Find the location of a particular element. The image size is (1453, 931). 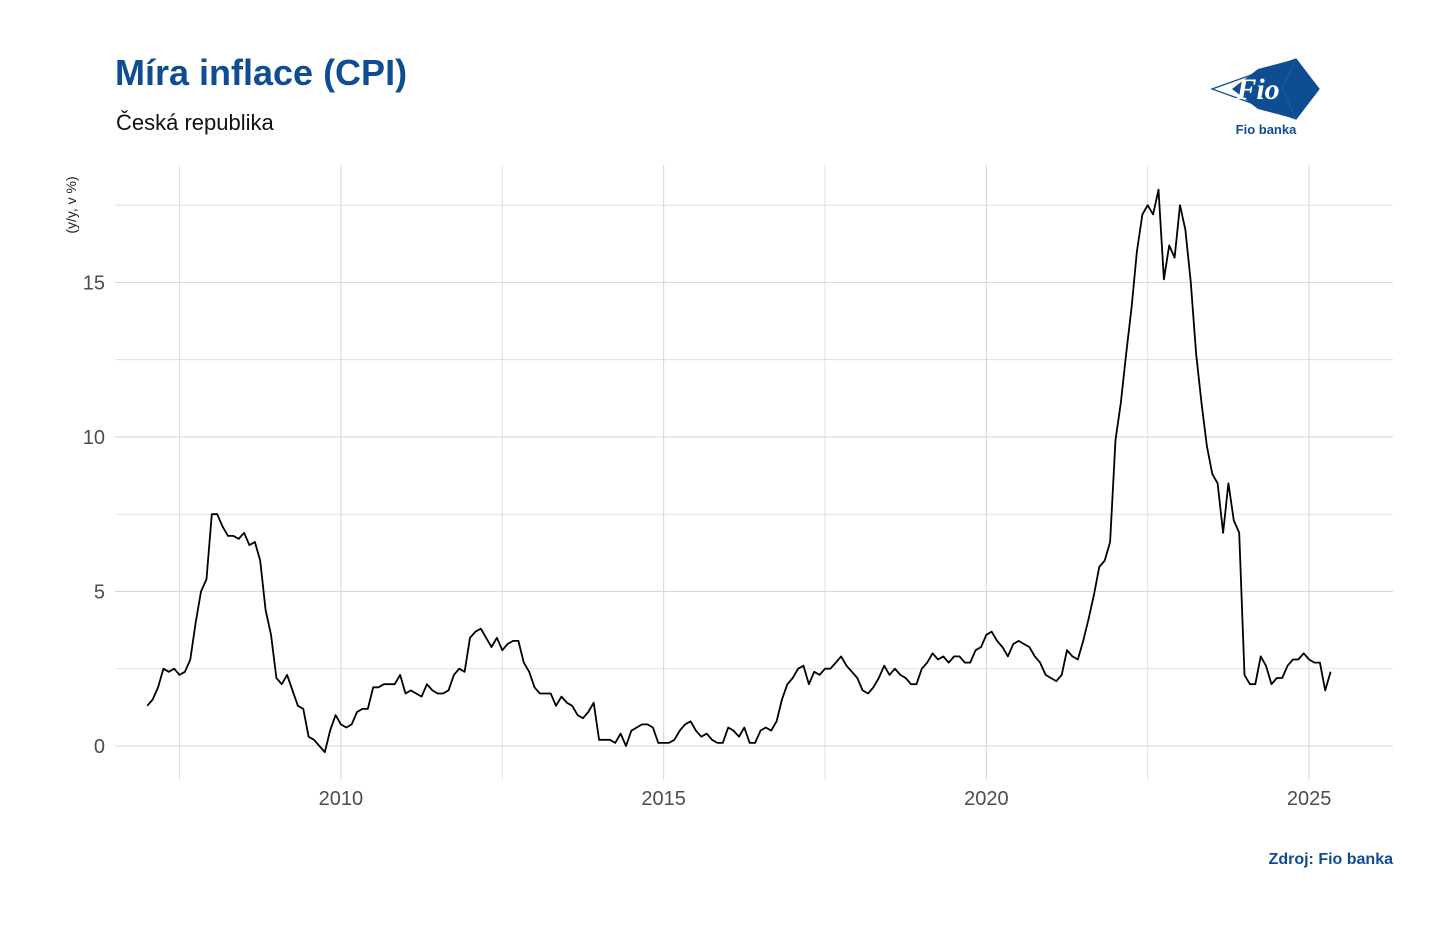

y-axis-label: (y/y, v %) is located at coordinates (71, 204).